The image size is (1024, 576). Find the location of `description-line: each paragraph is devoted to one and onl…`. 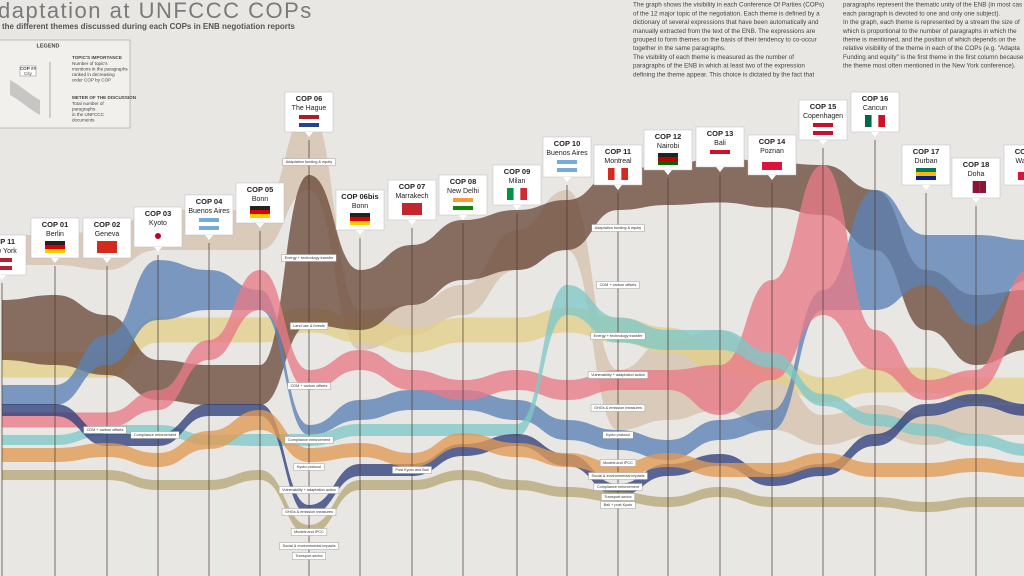

description-line: each paragraph is devoted to one and onl… is located at coordinates (921, 13).